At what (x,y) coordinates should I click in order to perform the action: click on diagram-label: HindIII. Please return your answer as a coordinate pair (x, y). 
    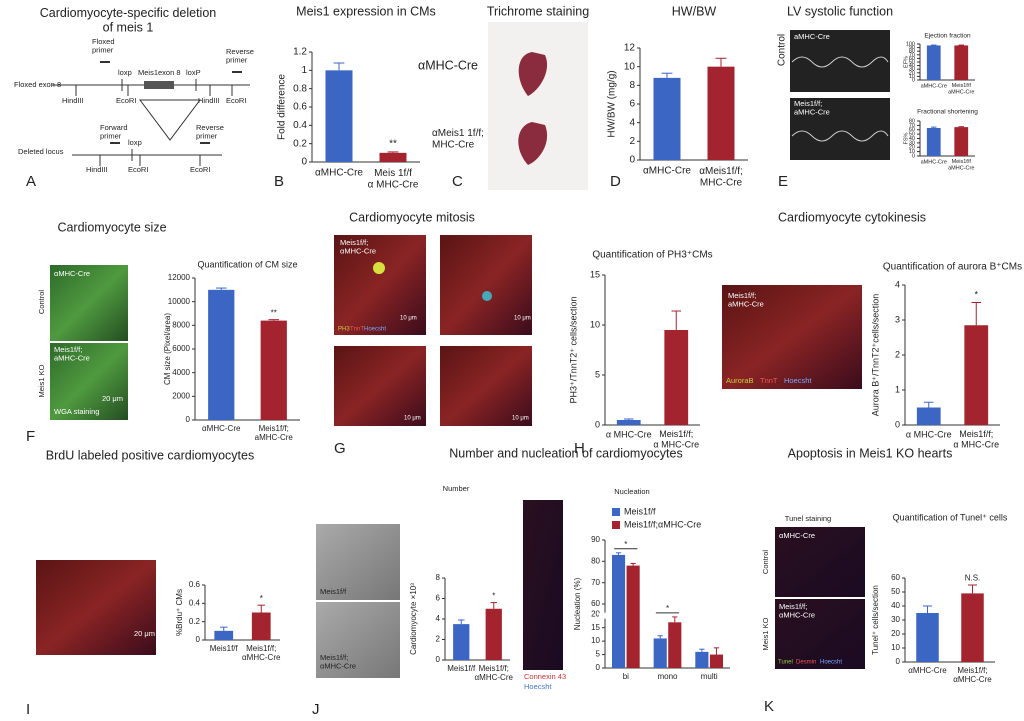
    Looking at the image, I should click on (97, 169).